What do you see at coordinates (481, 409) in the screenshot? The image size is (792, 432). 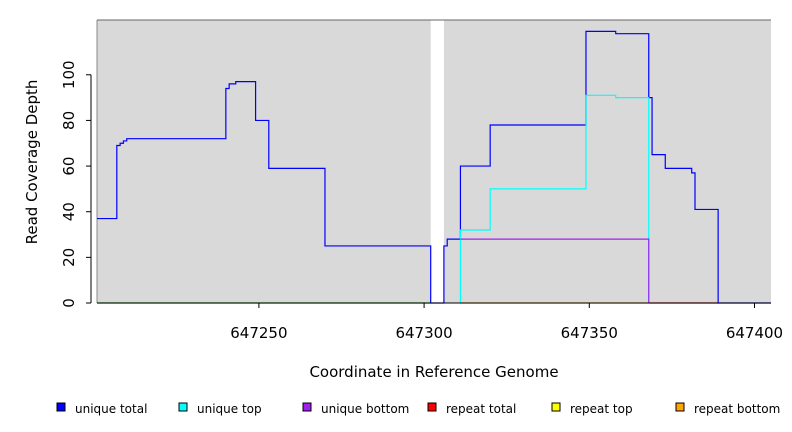 I see `legend-label-repeat-total: repeat total` at bounding box center [481, 409].